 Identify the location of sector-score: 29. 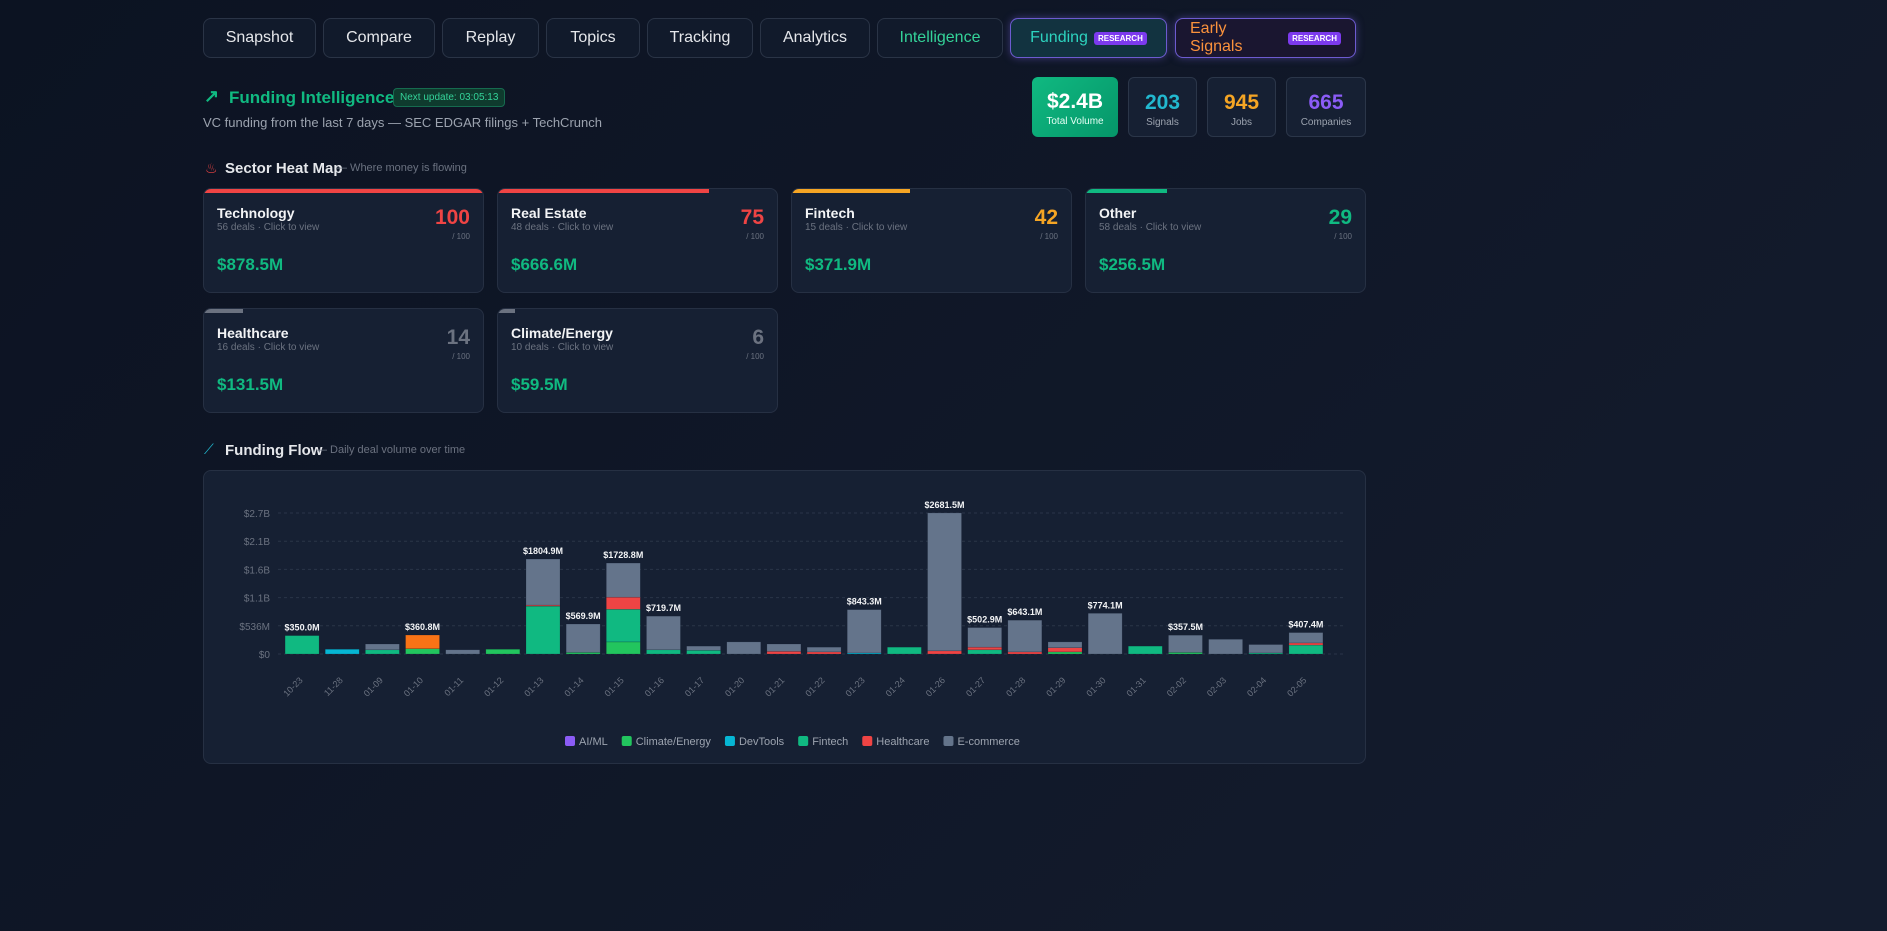
(1340, 217).